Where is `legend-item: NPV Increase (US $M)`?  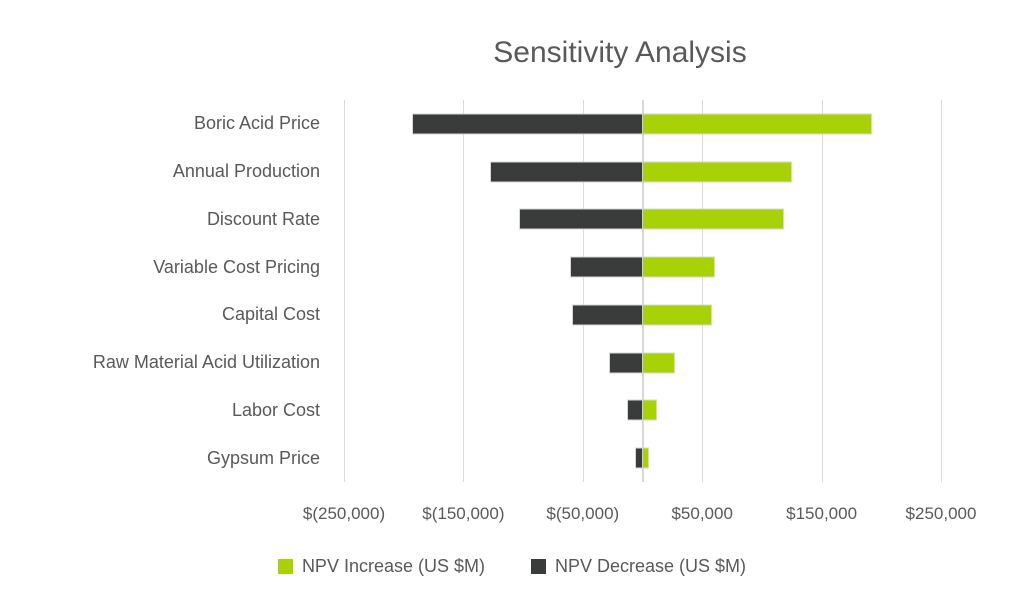
legend-item: NPV Increase (US $M) is located at coordinates (381, 566).